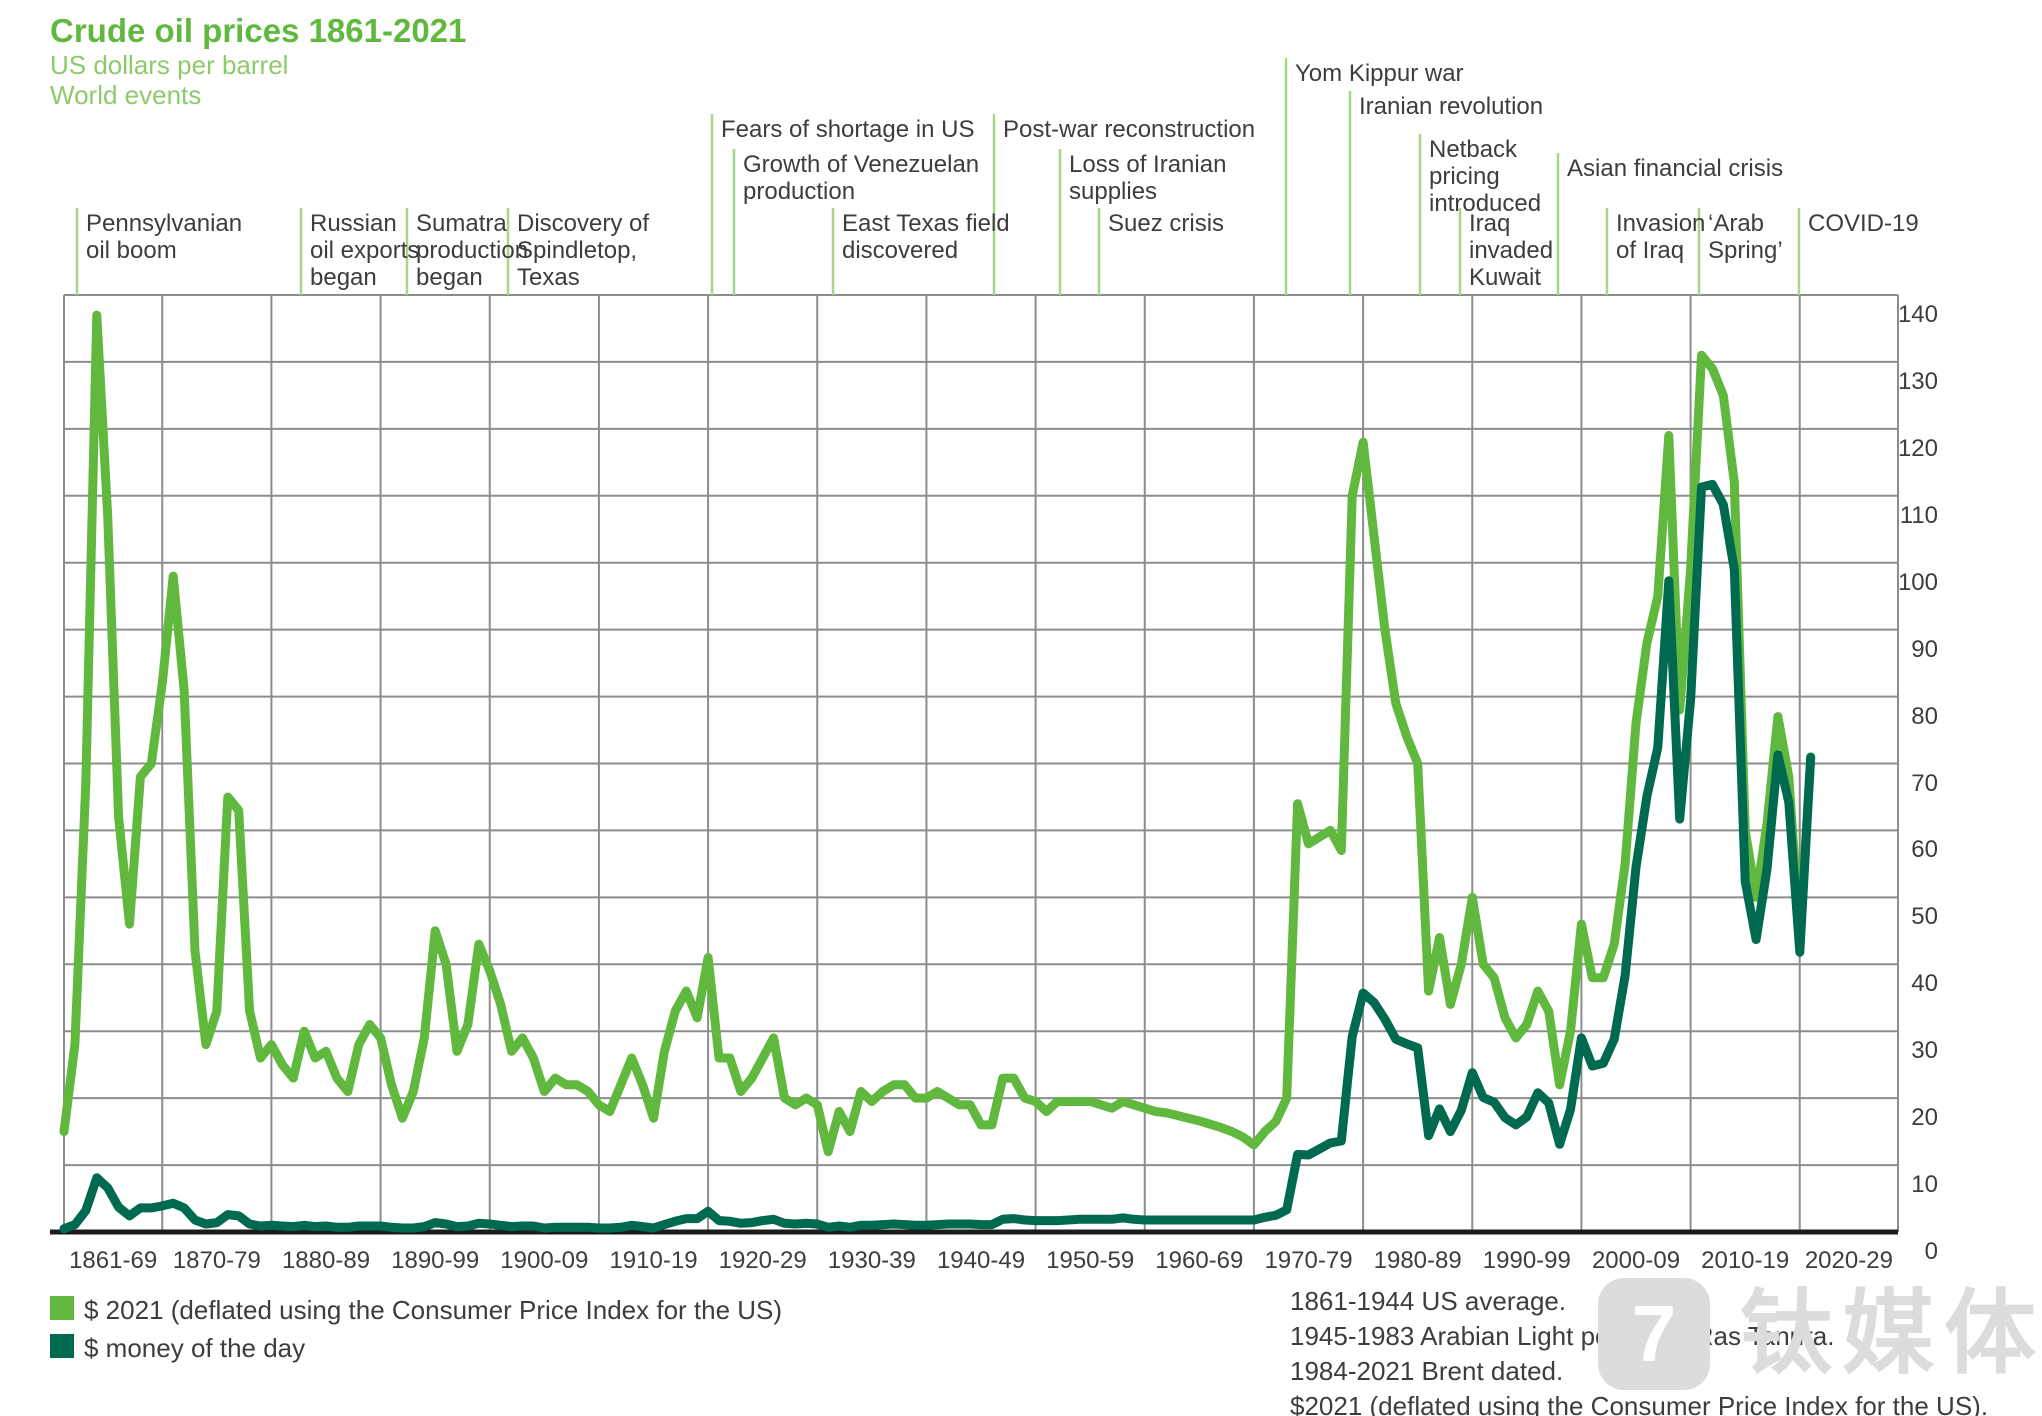  I want to click on y-tick-label: 130, so click(1917, 381).